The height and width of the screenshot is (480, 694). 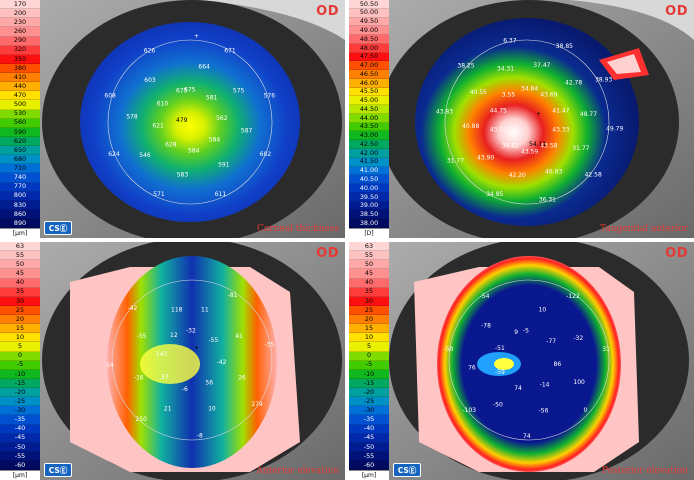 What do you see at coordinates (509, 95) in the screenshot?
I see `map-value-label: 3.55` at bounding box center [509, 95].